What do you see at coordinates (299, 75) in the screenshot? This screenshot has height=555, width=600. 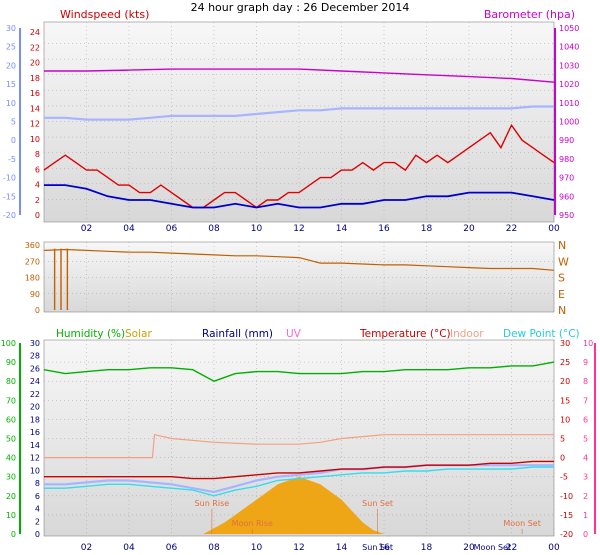 I see `barometer-line` at bounding box center [299, 75].